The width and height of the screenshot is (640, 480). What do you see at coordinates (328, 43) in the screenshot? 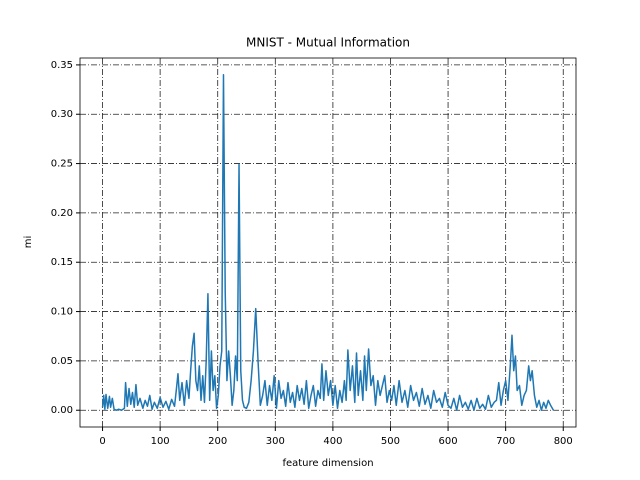
I see `chart-title: MNIST - Mutual Information` at bounding box center [328, 43].